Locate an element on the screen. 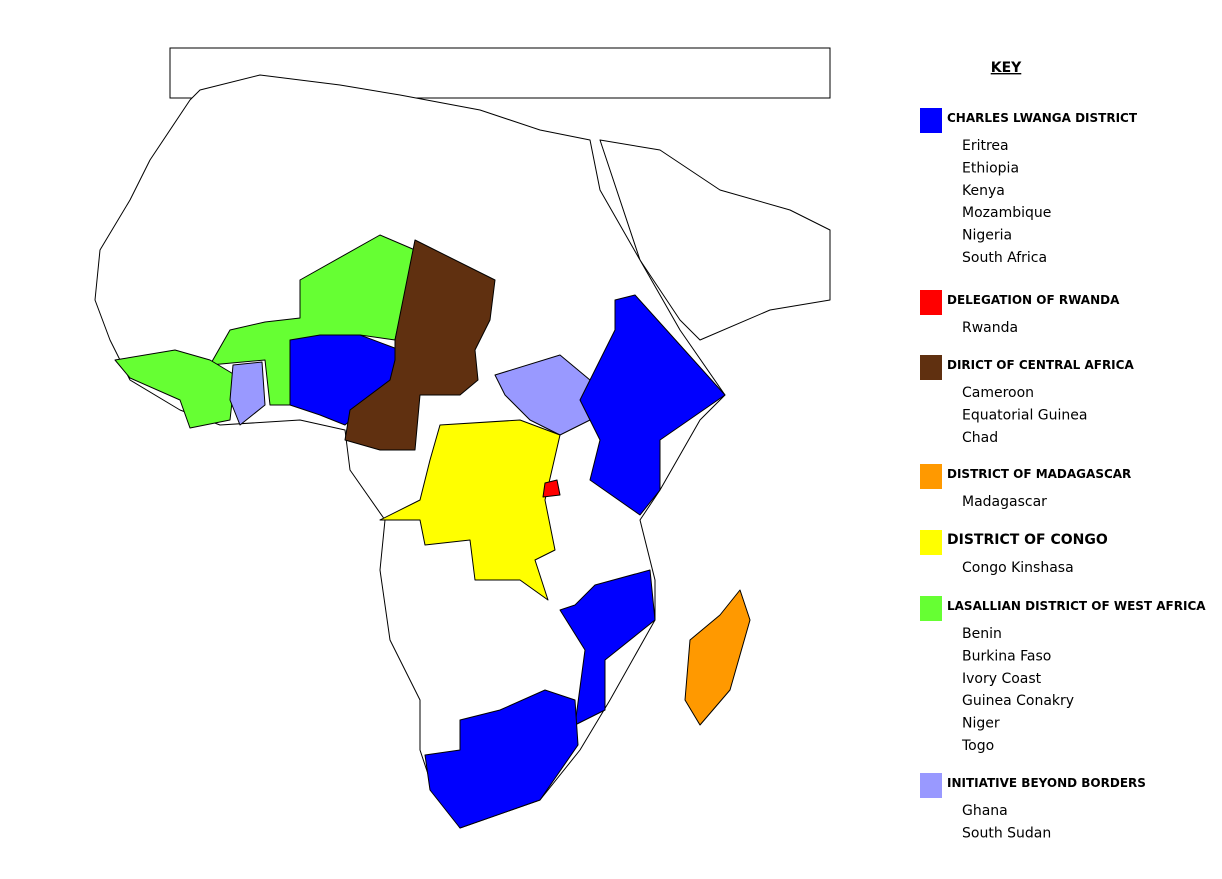 The height and width of the screenshot is (879, 1222). legend-group-name: CHARLES LWANGA DISTRICT is located at coordinates (1042, 118).